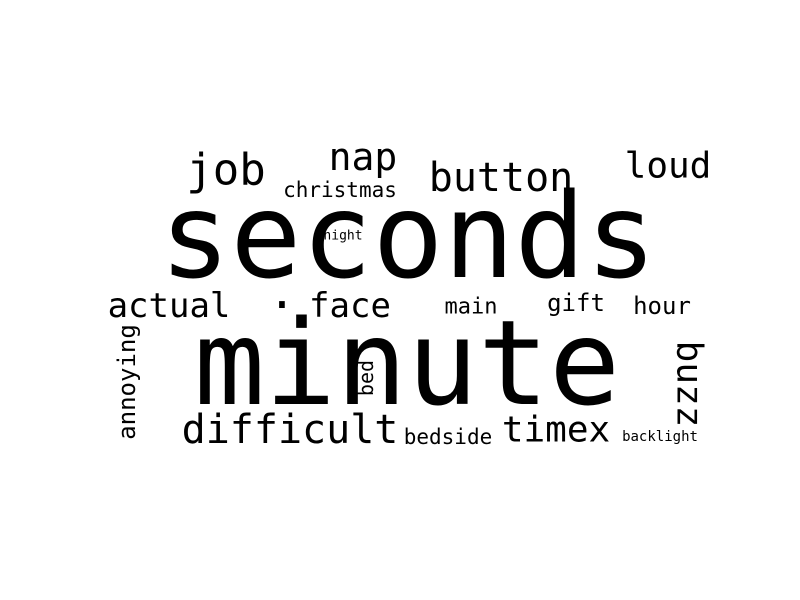 This screenshot has width=800, height=600. What do you see at coordinates (169, 306) in the screenshot?
I see `word-actual: actual` at bounding box center [169, 306].